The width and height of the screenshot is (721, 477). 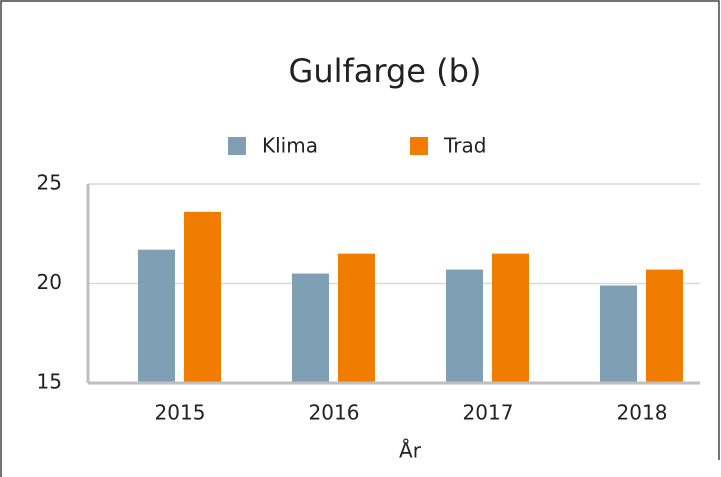 What do you see at coordinates (49, 183) in the screenshot?
I see `y-tick-label: 25` at bounding box center [49, 183].